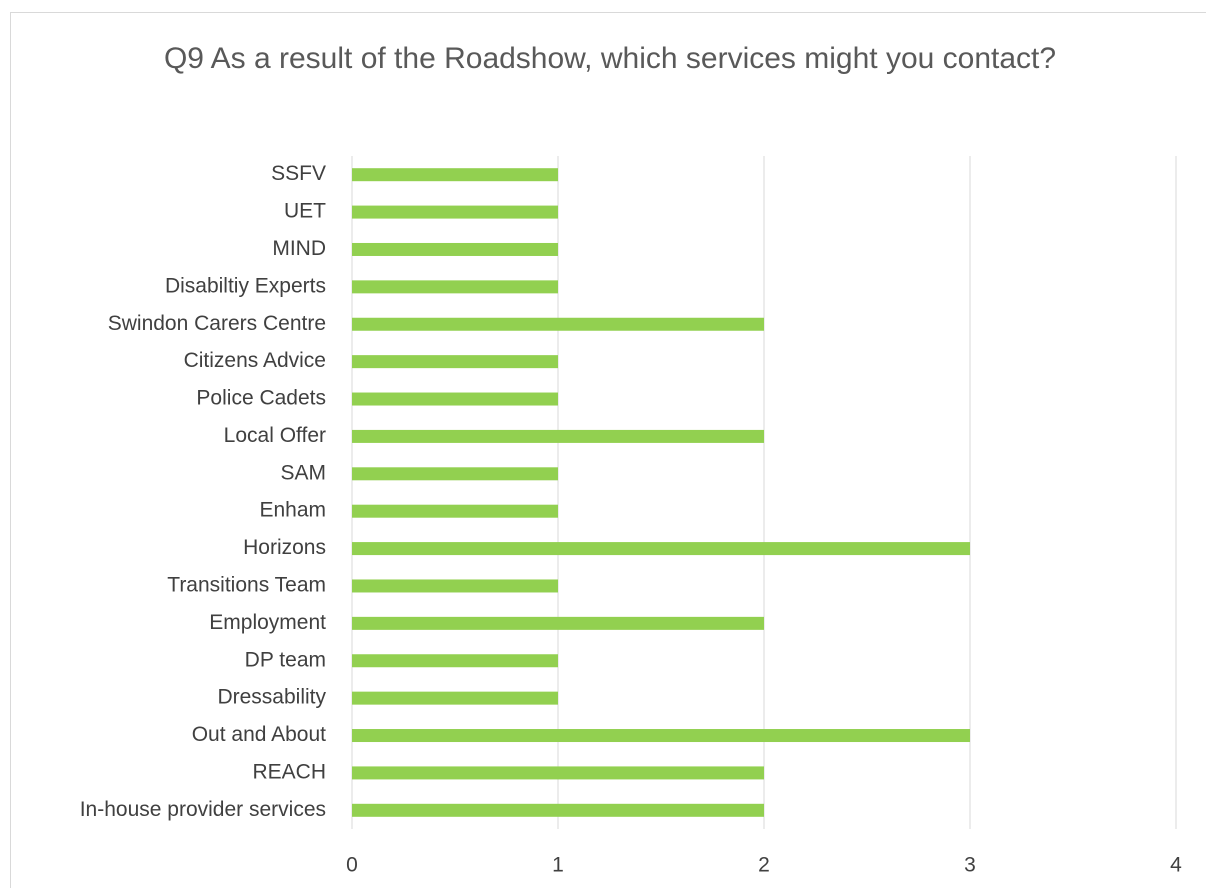  Describe the element at coordinates (764, 865) in the screenshot. I see `x-tick-label: 2` at that location.